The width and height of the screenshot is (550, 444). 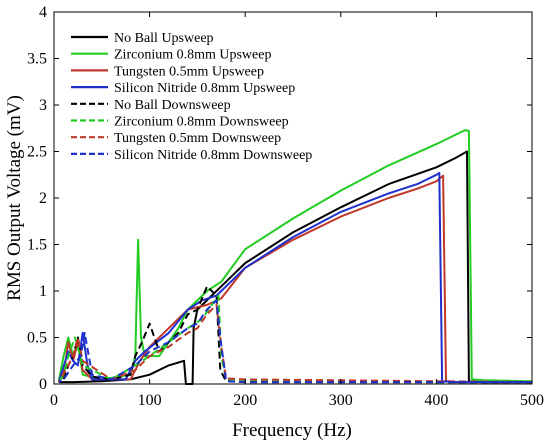 I want to click on y-tick-label: 3, so click(x=43, y=105).